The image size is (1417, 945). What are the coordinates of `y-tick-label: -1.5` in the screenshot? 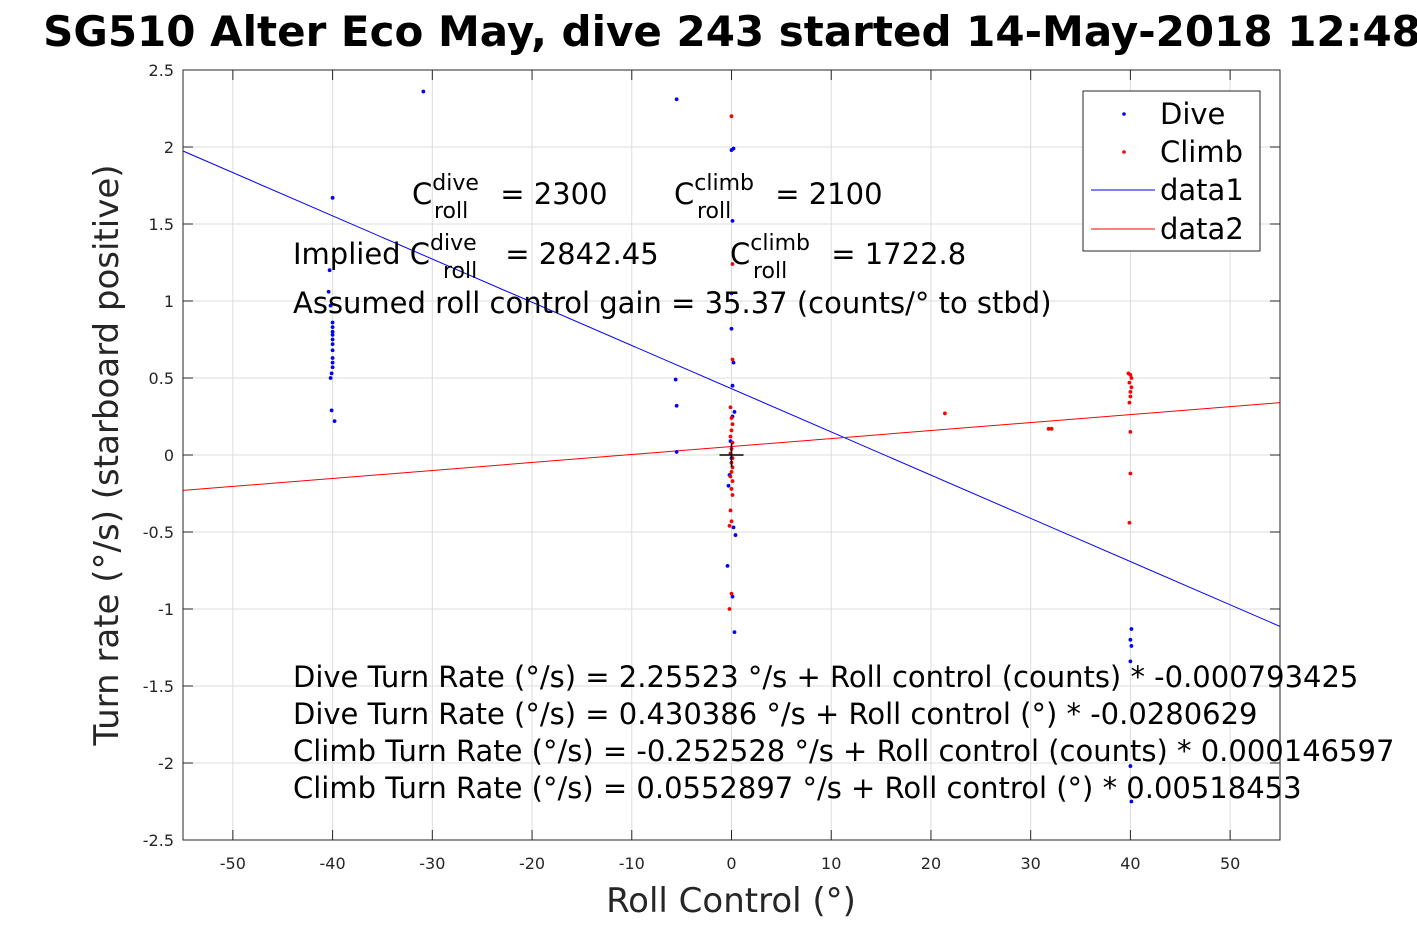 It's located at (158, 686).